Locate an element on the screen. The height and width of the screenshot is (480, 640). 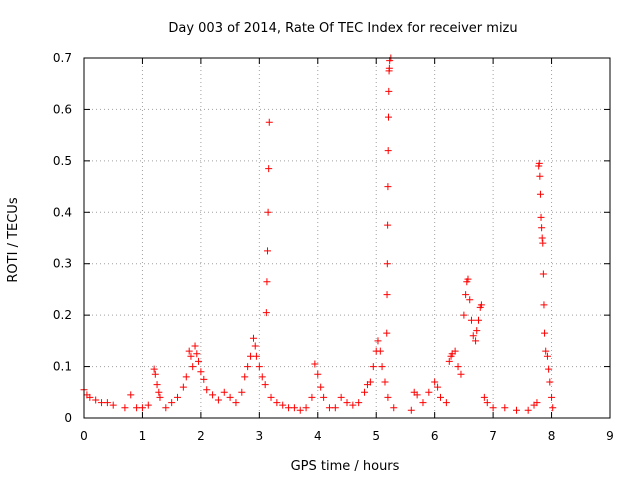
x-tick-label: 1 is located at coordinates (143, 436).